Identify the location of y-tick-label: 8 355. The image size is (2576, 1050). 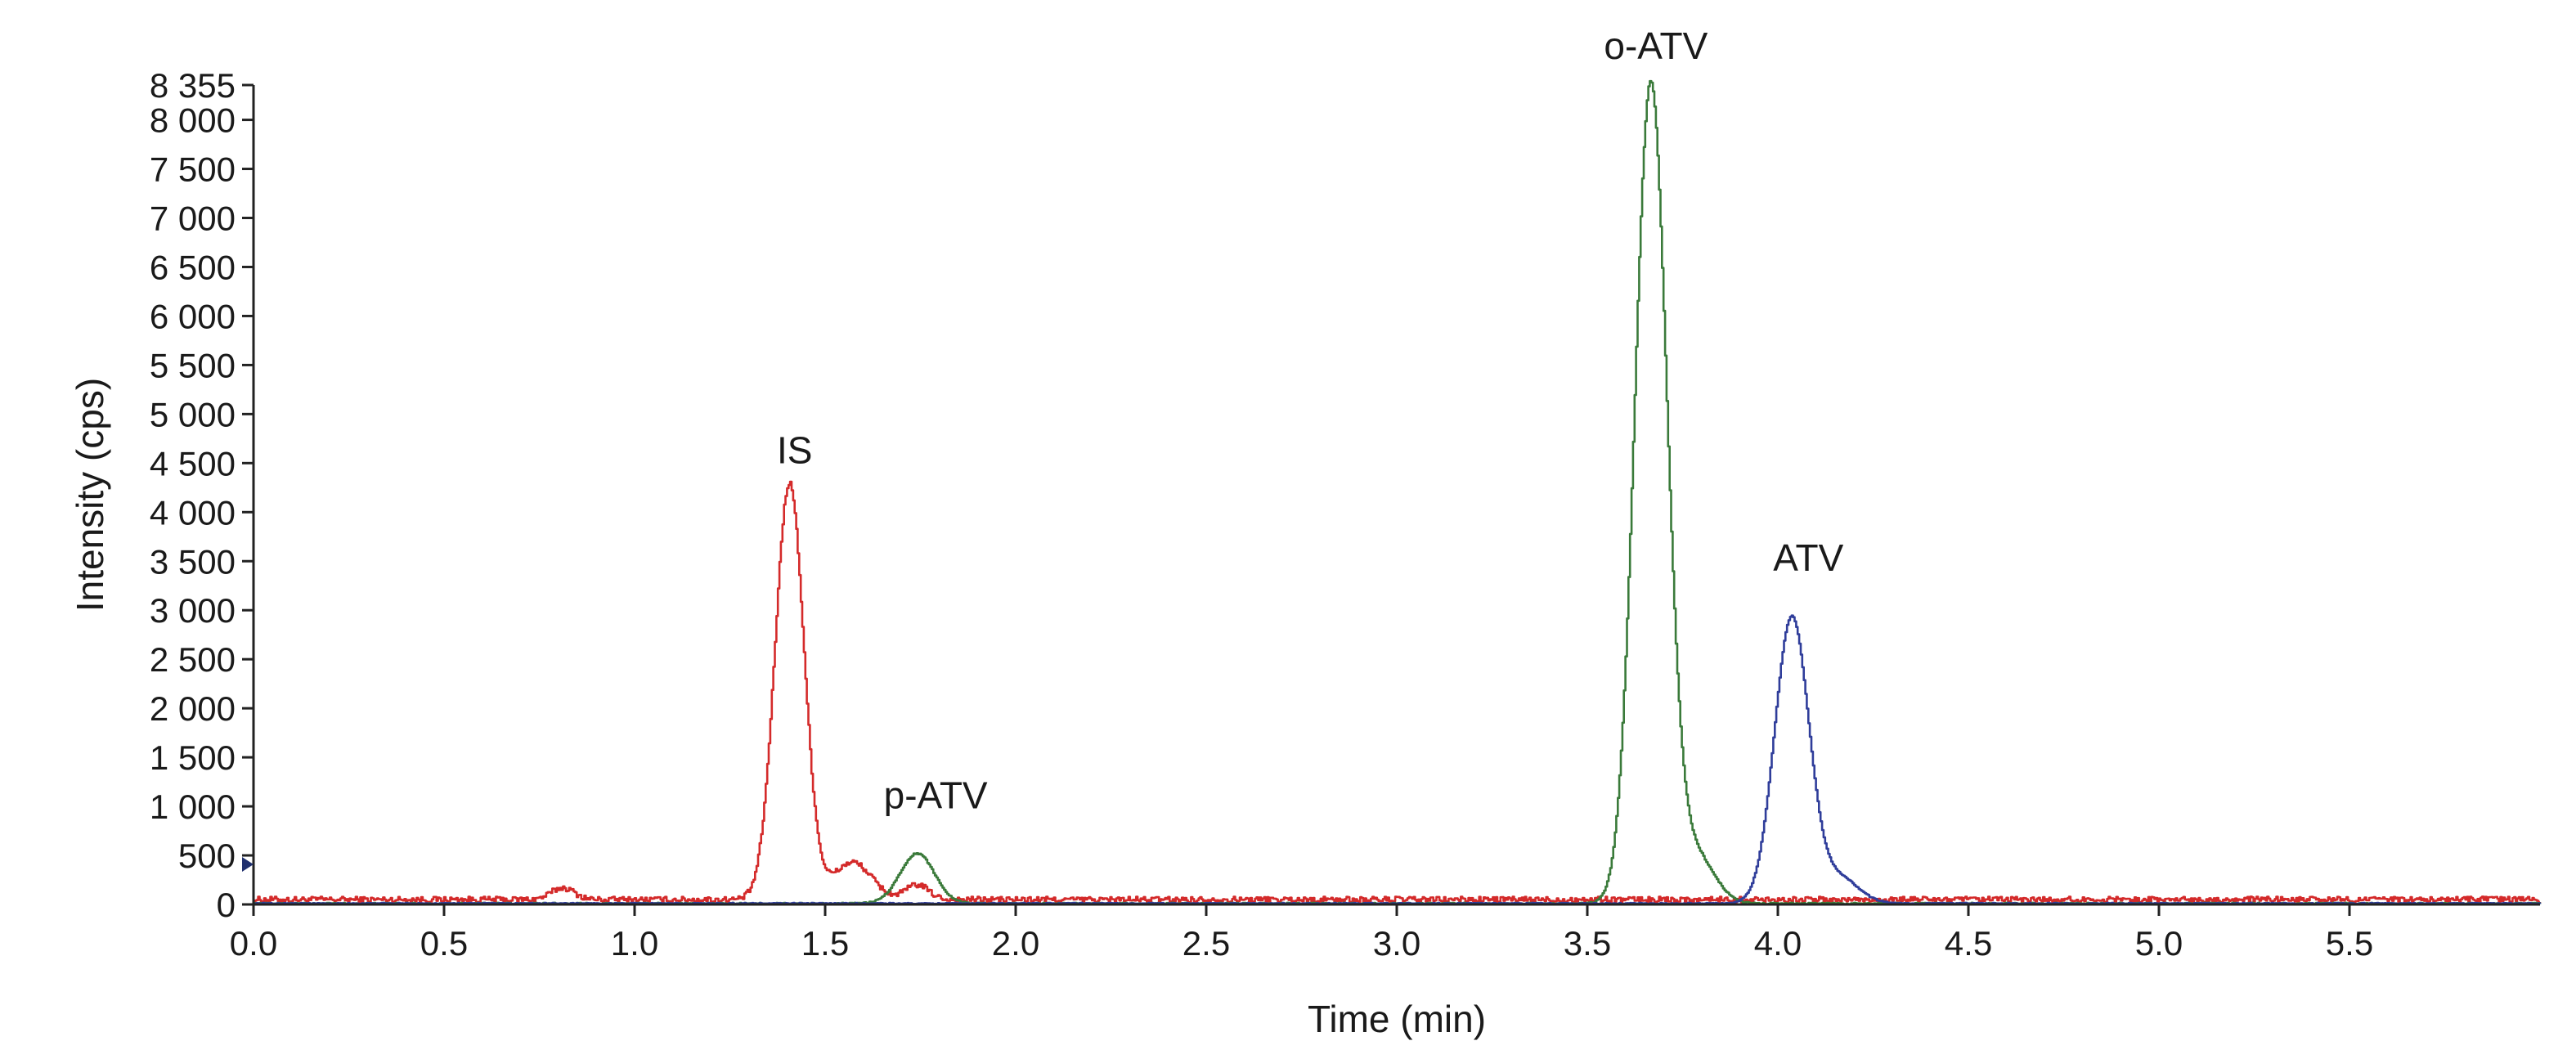
(193, 85).